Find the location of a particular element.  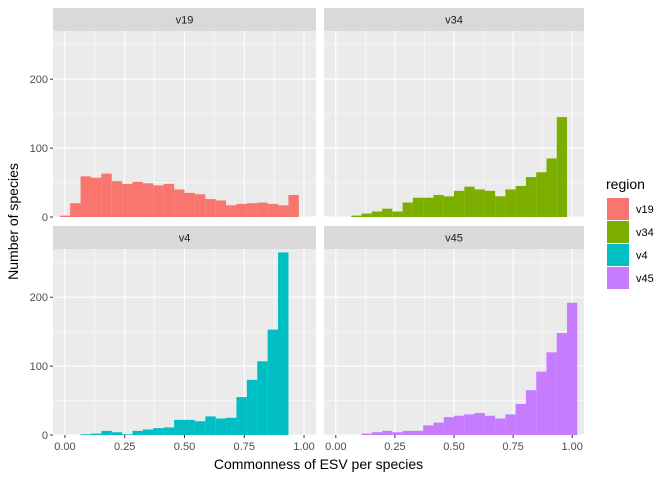

legend-key-v45 is located at coordinates (618, 278).